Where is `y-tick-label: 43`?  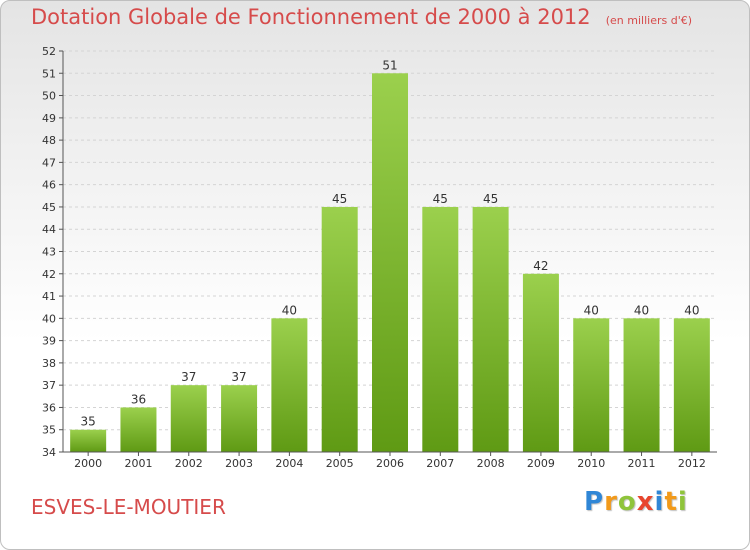 y-tick-label: 43 is located at coordinates (49, 252).